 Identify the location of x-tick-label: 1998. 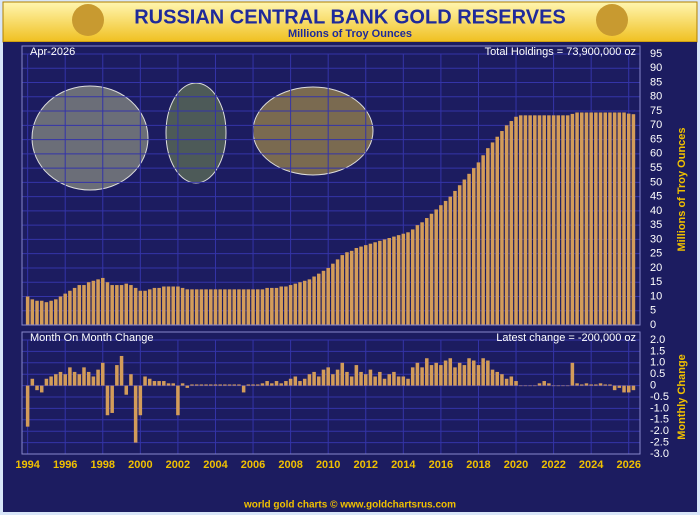
(103, 465).